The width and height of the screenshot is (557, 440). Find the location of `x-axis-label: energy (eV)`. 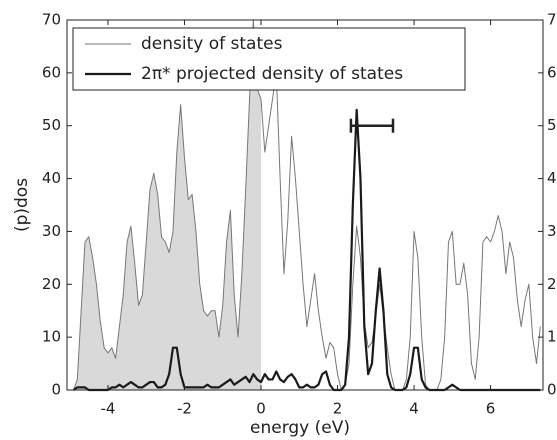

x-axis-label: energy (eV) is located at coordinates (300, 428).